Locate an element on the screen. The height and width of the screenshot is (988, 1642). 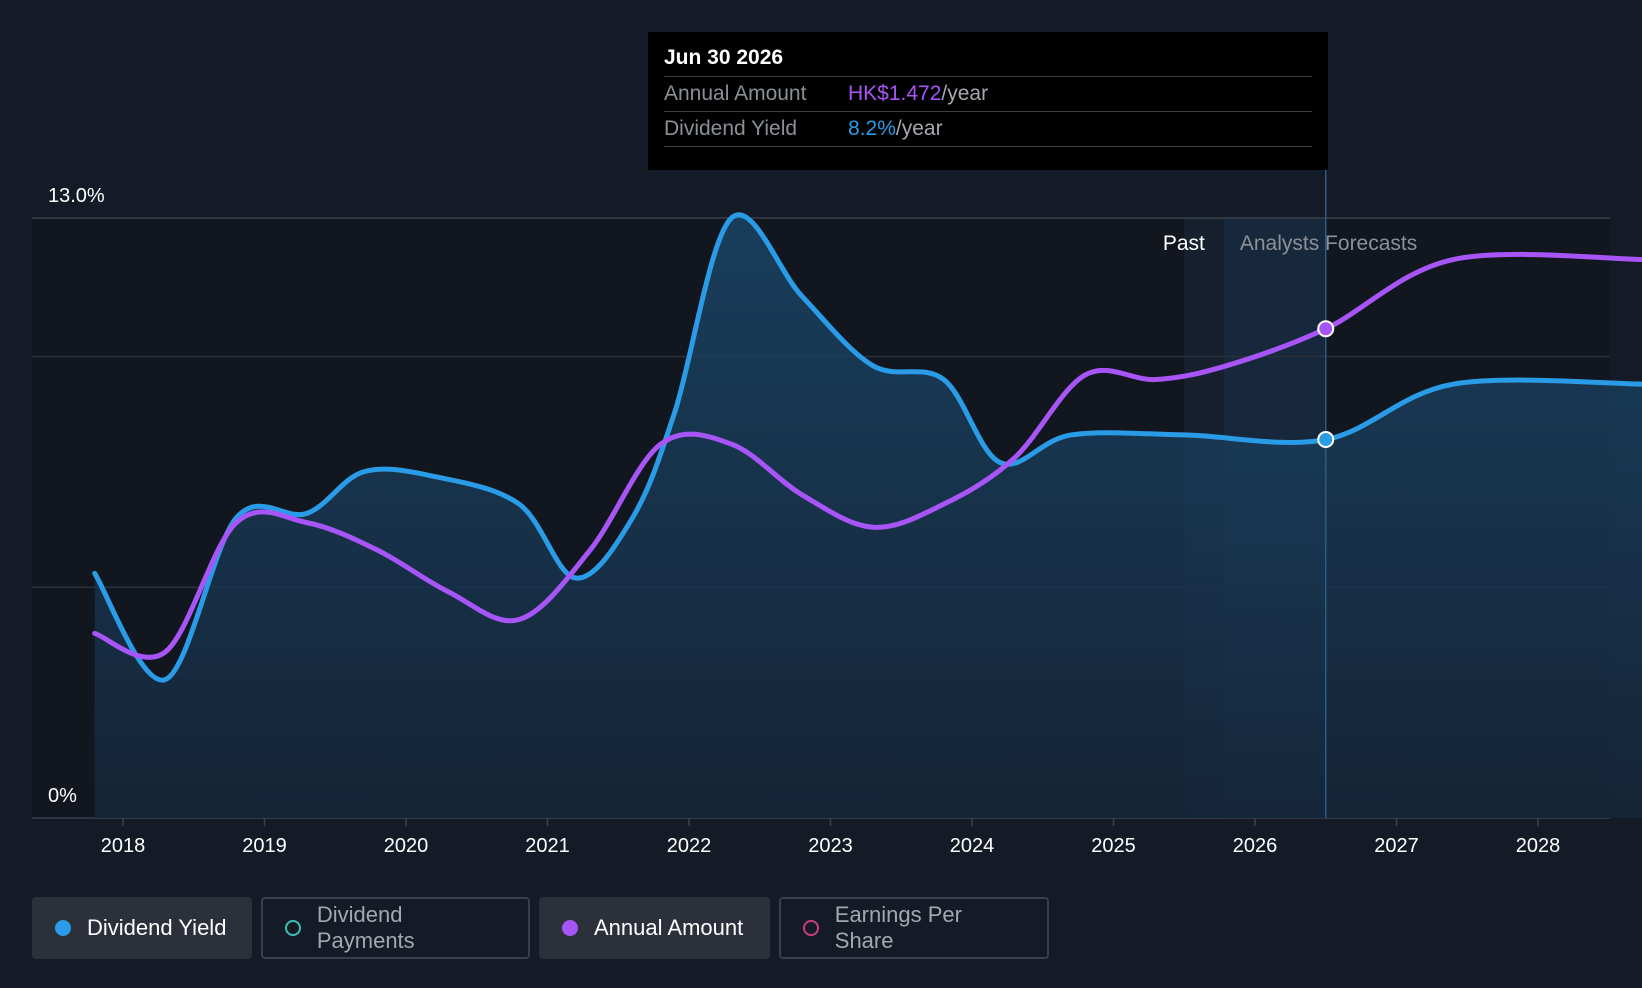
y-tick-zero: 0% is located at coordinates (62, 796).